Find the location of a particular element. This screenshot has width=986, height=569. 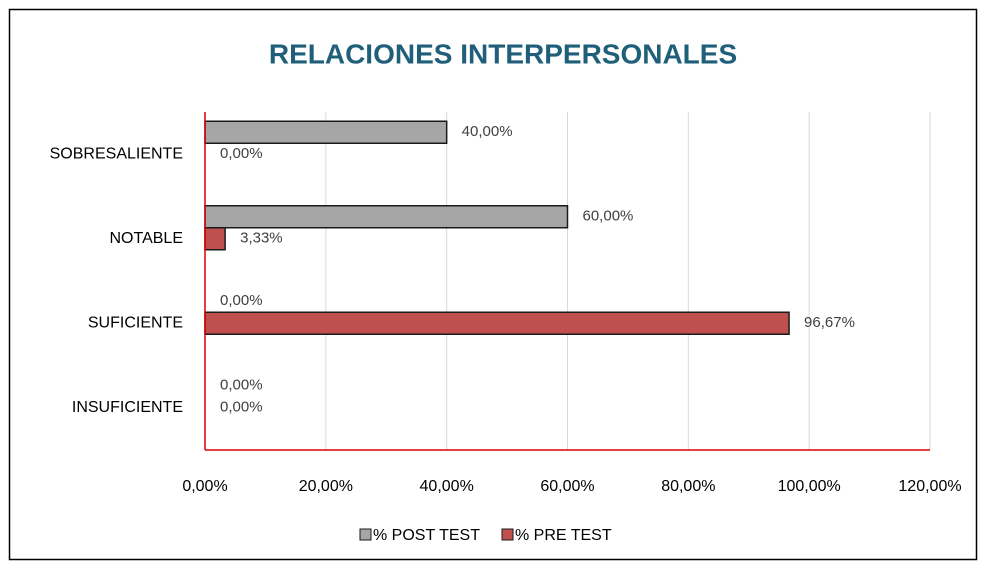

chart-title: RELACIONES INTERPERSONALES is located at coordinates (503, 53).